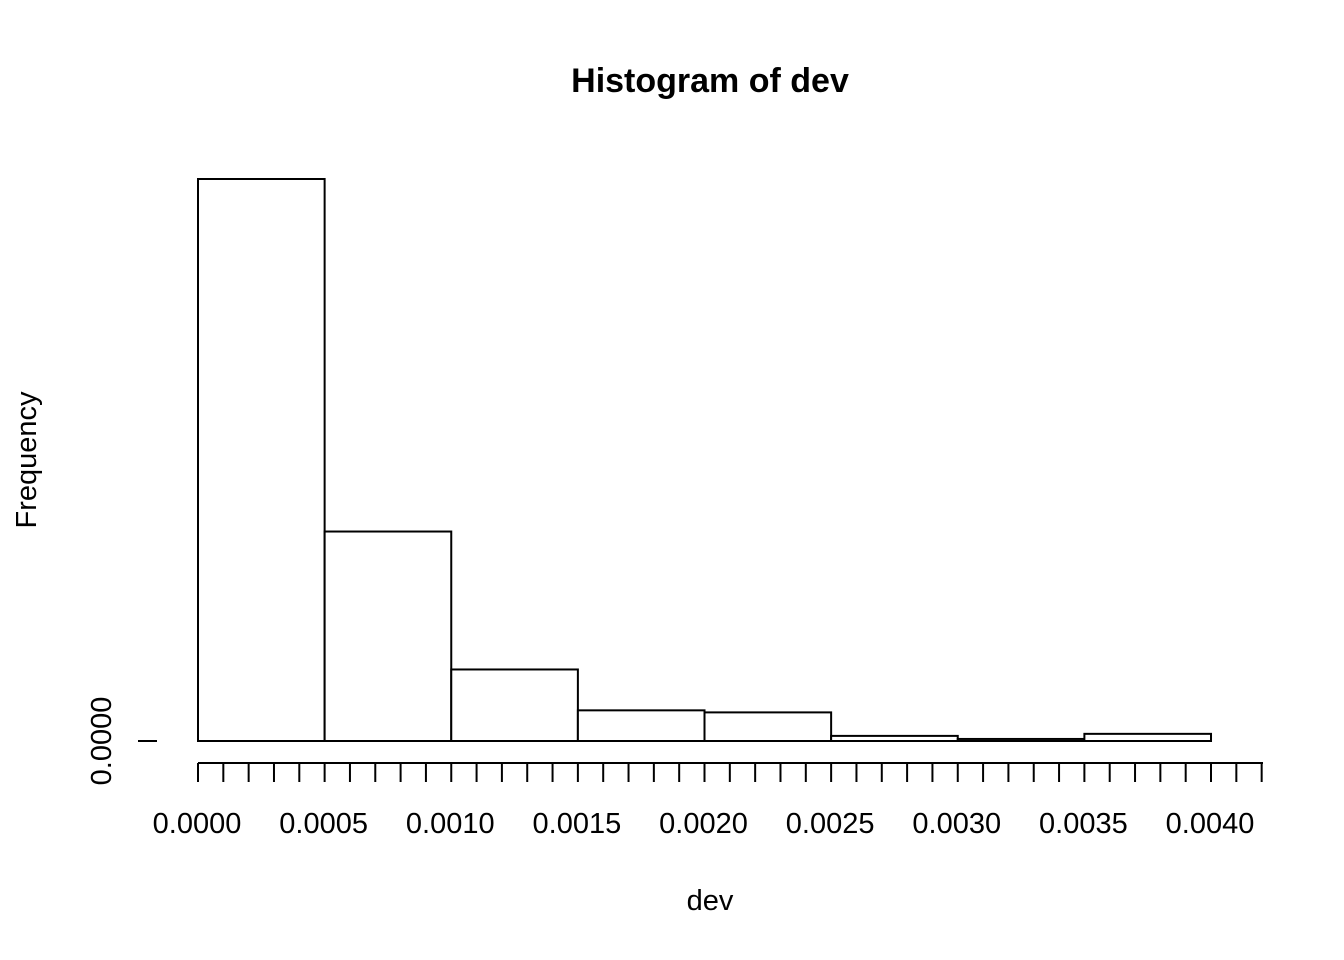 The height and width of the screenshot is (960, 1344). What do you see at coordinates (710, 901) in the screenshot?
I see `x-axis-label: dev` at bounding box center [710, 901].